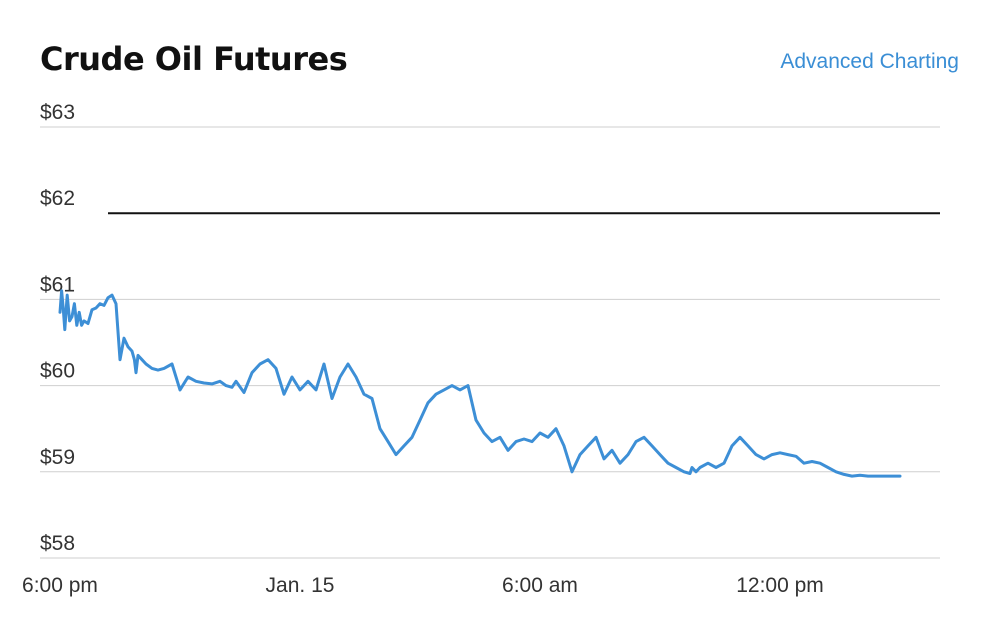 Image resolution: width=986 pixels, height=618 pixels. I want to click on x-tick-label: 6:00 am, so click(540, 585).